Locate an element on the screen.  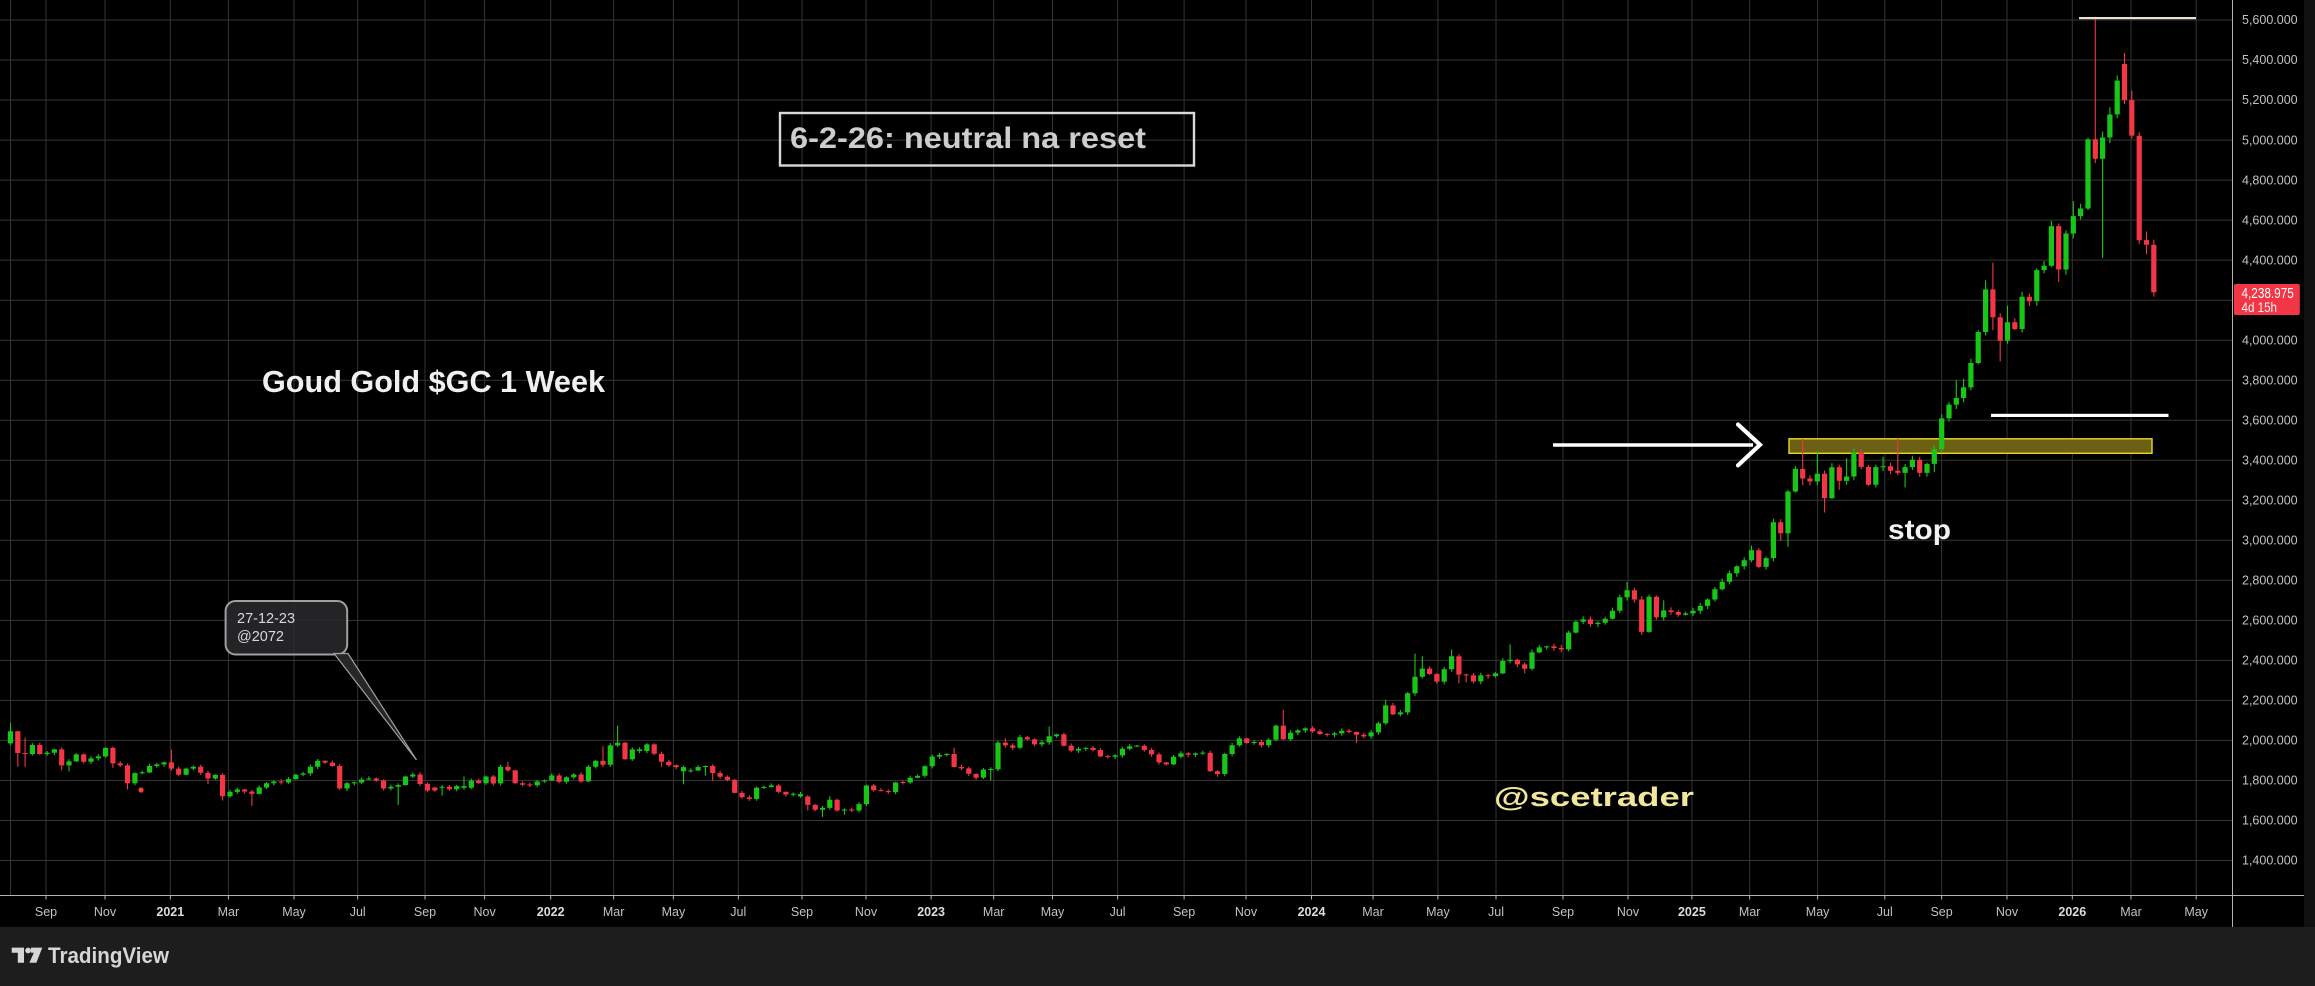
svg-text: 2,800.000 is located at coordinates (2270, 581).